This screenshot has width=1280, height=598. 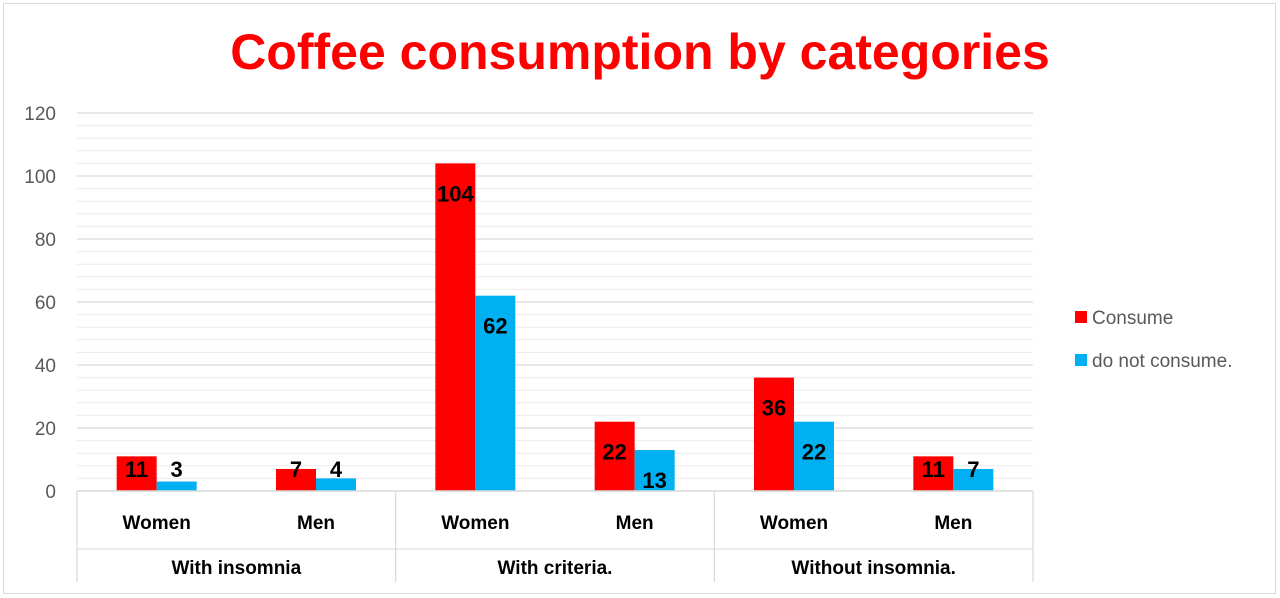 I want to click on data-label: 13, so click(x=654, y=480).